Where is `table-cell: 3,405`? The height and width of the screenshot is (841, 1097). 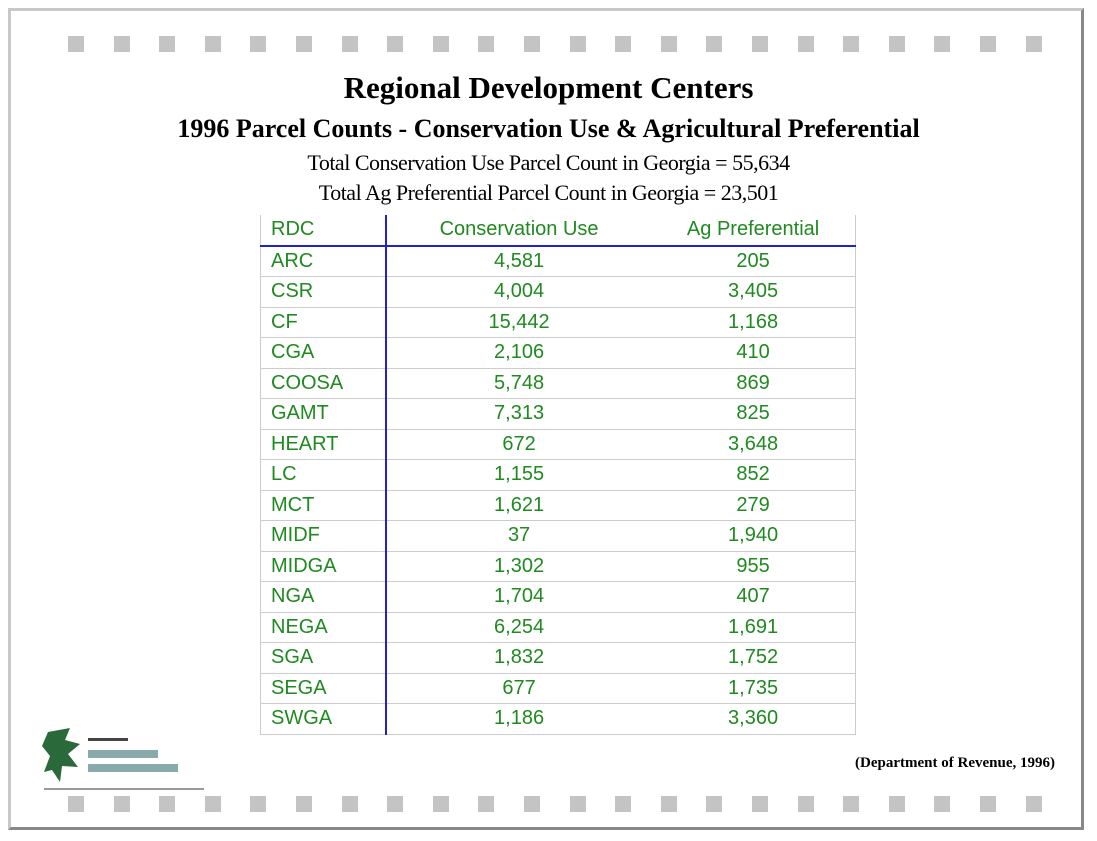
table-cell: 3,405 is located at coordinates (748, 292).